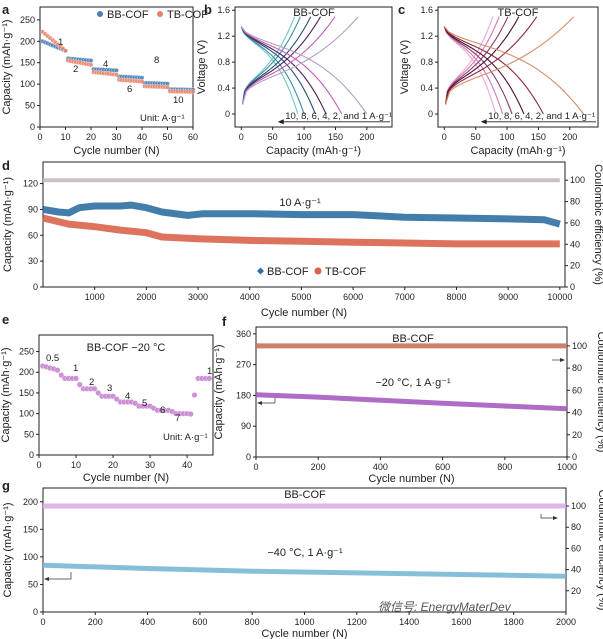 This screenshot has height=639, width=603. What do you see at coordinates (116, 70) in the screenshot?
I see `data-point-bb-cof` at bounding box center [116, 70].